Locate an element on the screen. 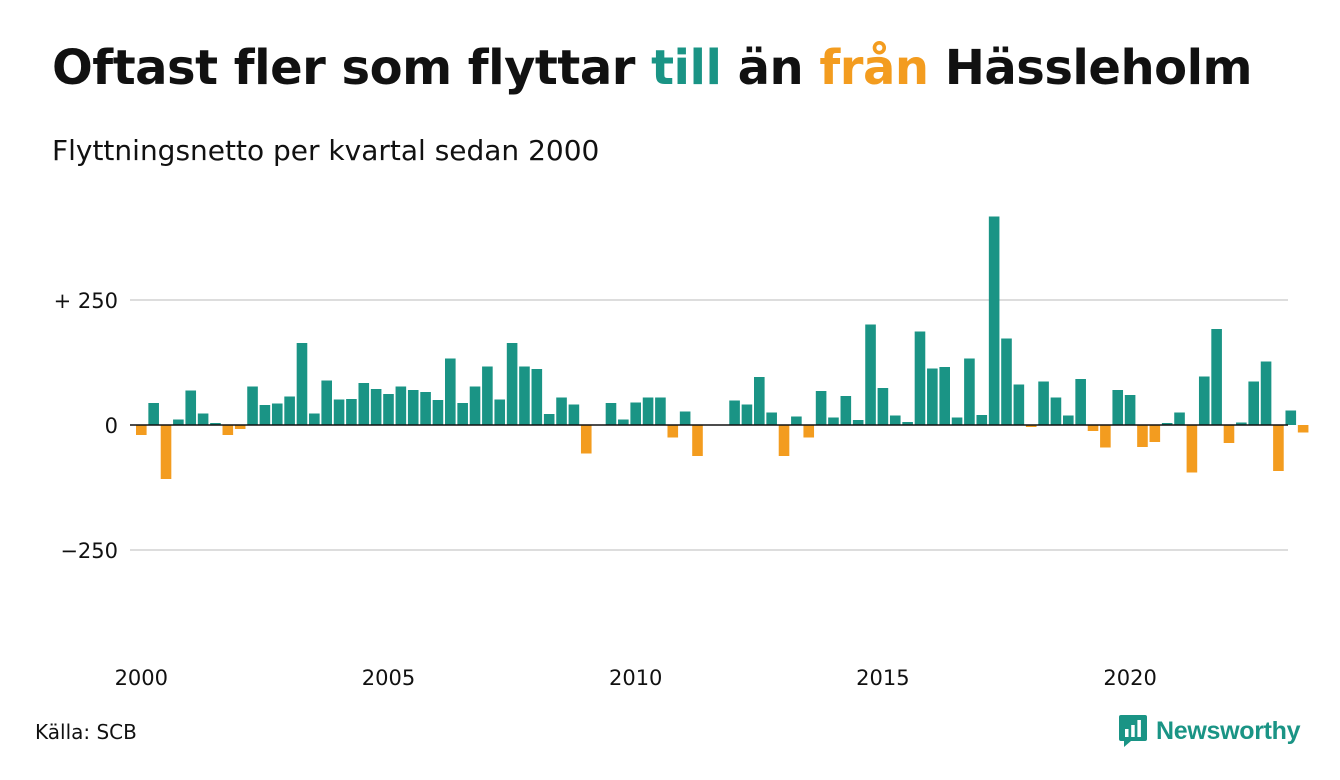 The width and height of the screenshot is (1340, 780). x-tick-label: 2020 is located at coordinates (1129, 678).